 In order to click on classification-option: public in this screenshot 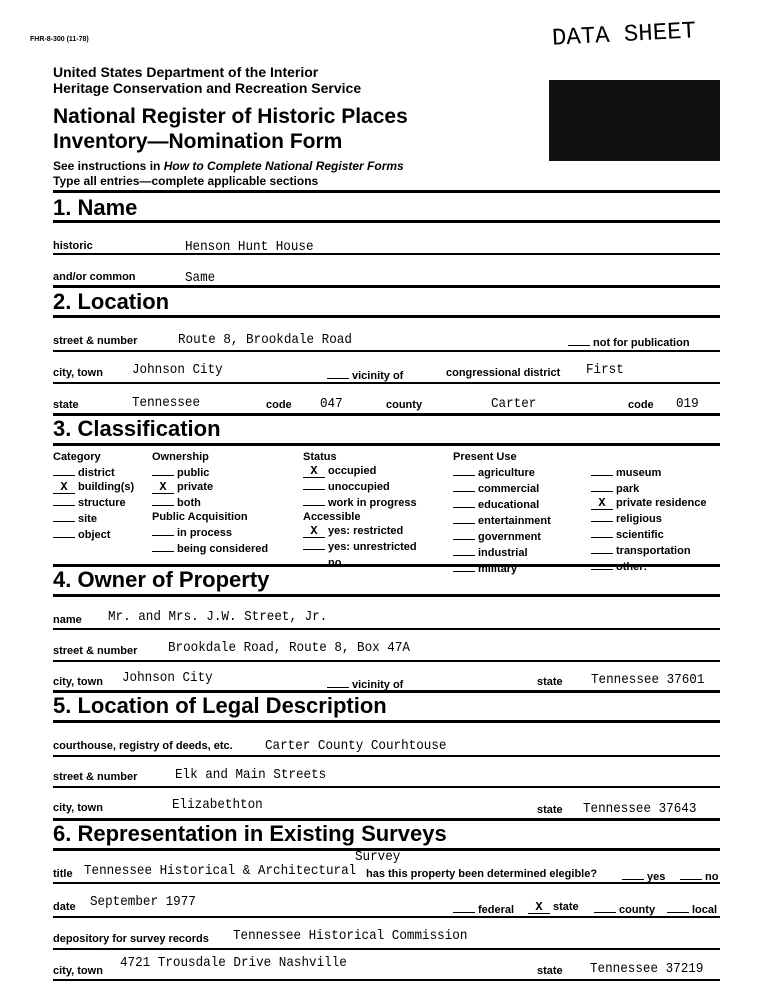, I will do `click(210, 472)`.